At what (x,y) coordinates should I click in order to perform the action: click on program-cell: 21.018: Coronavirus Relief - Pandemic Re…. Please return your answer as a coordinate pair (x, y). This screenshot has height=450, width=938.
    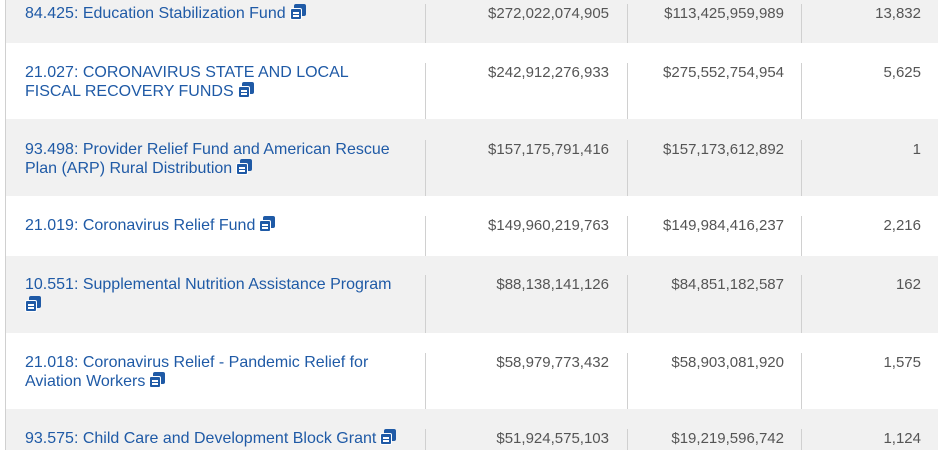
    Looking at the image, I should click on (216, 381).